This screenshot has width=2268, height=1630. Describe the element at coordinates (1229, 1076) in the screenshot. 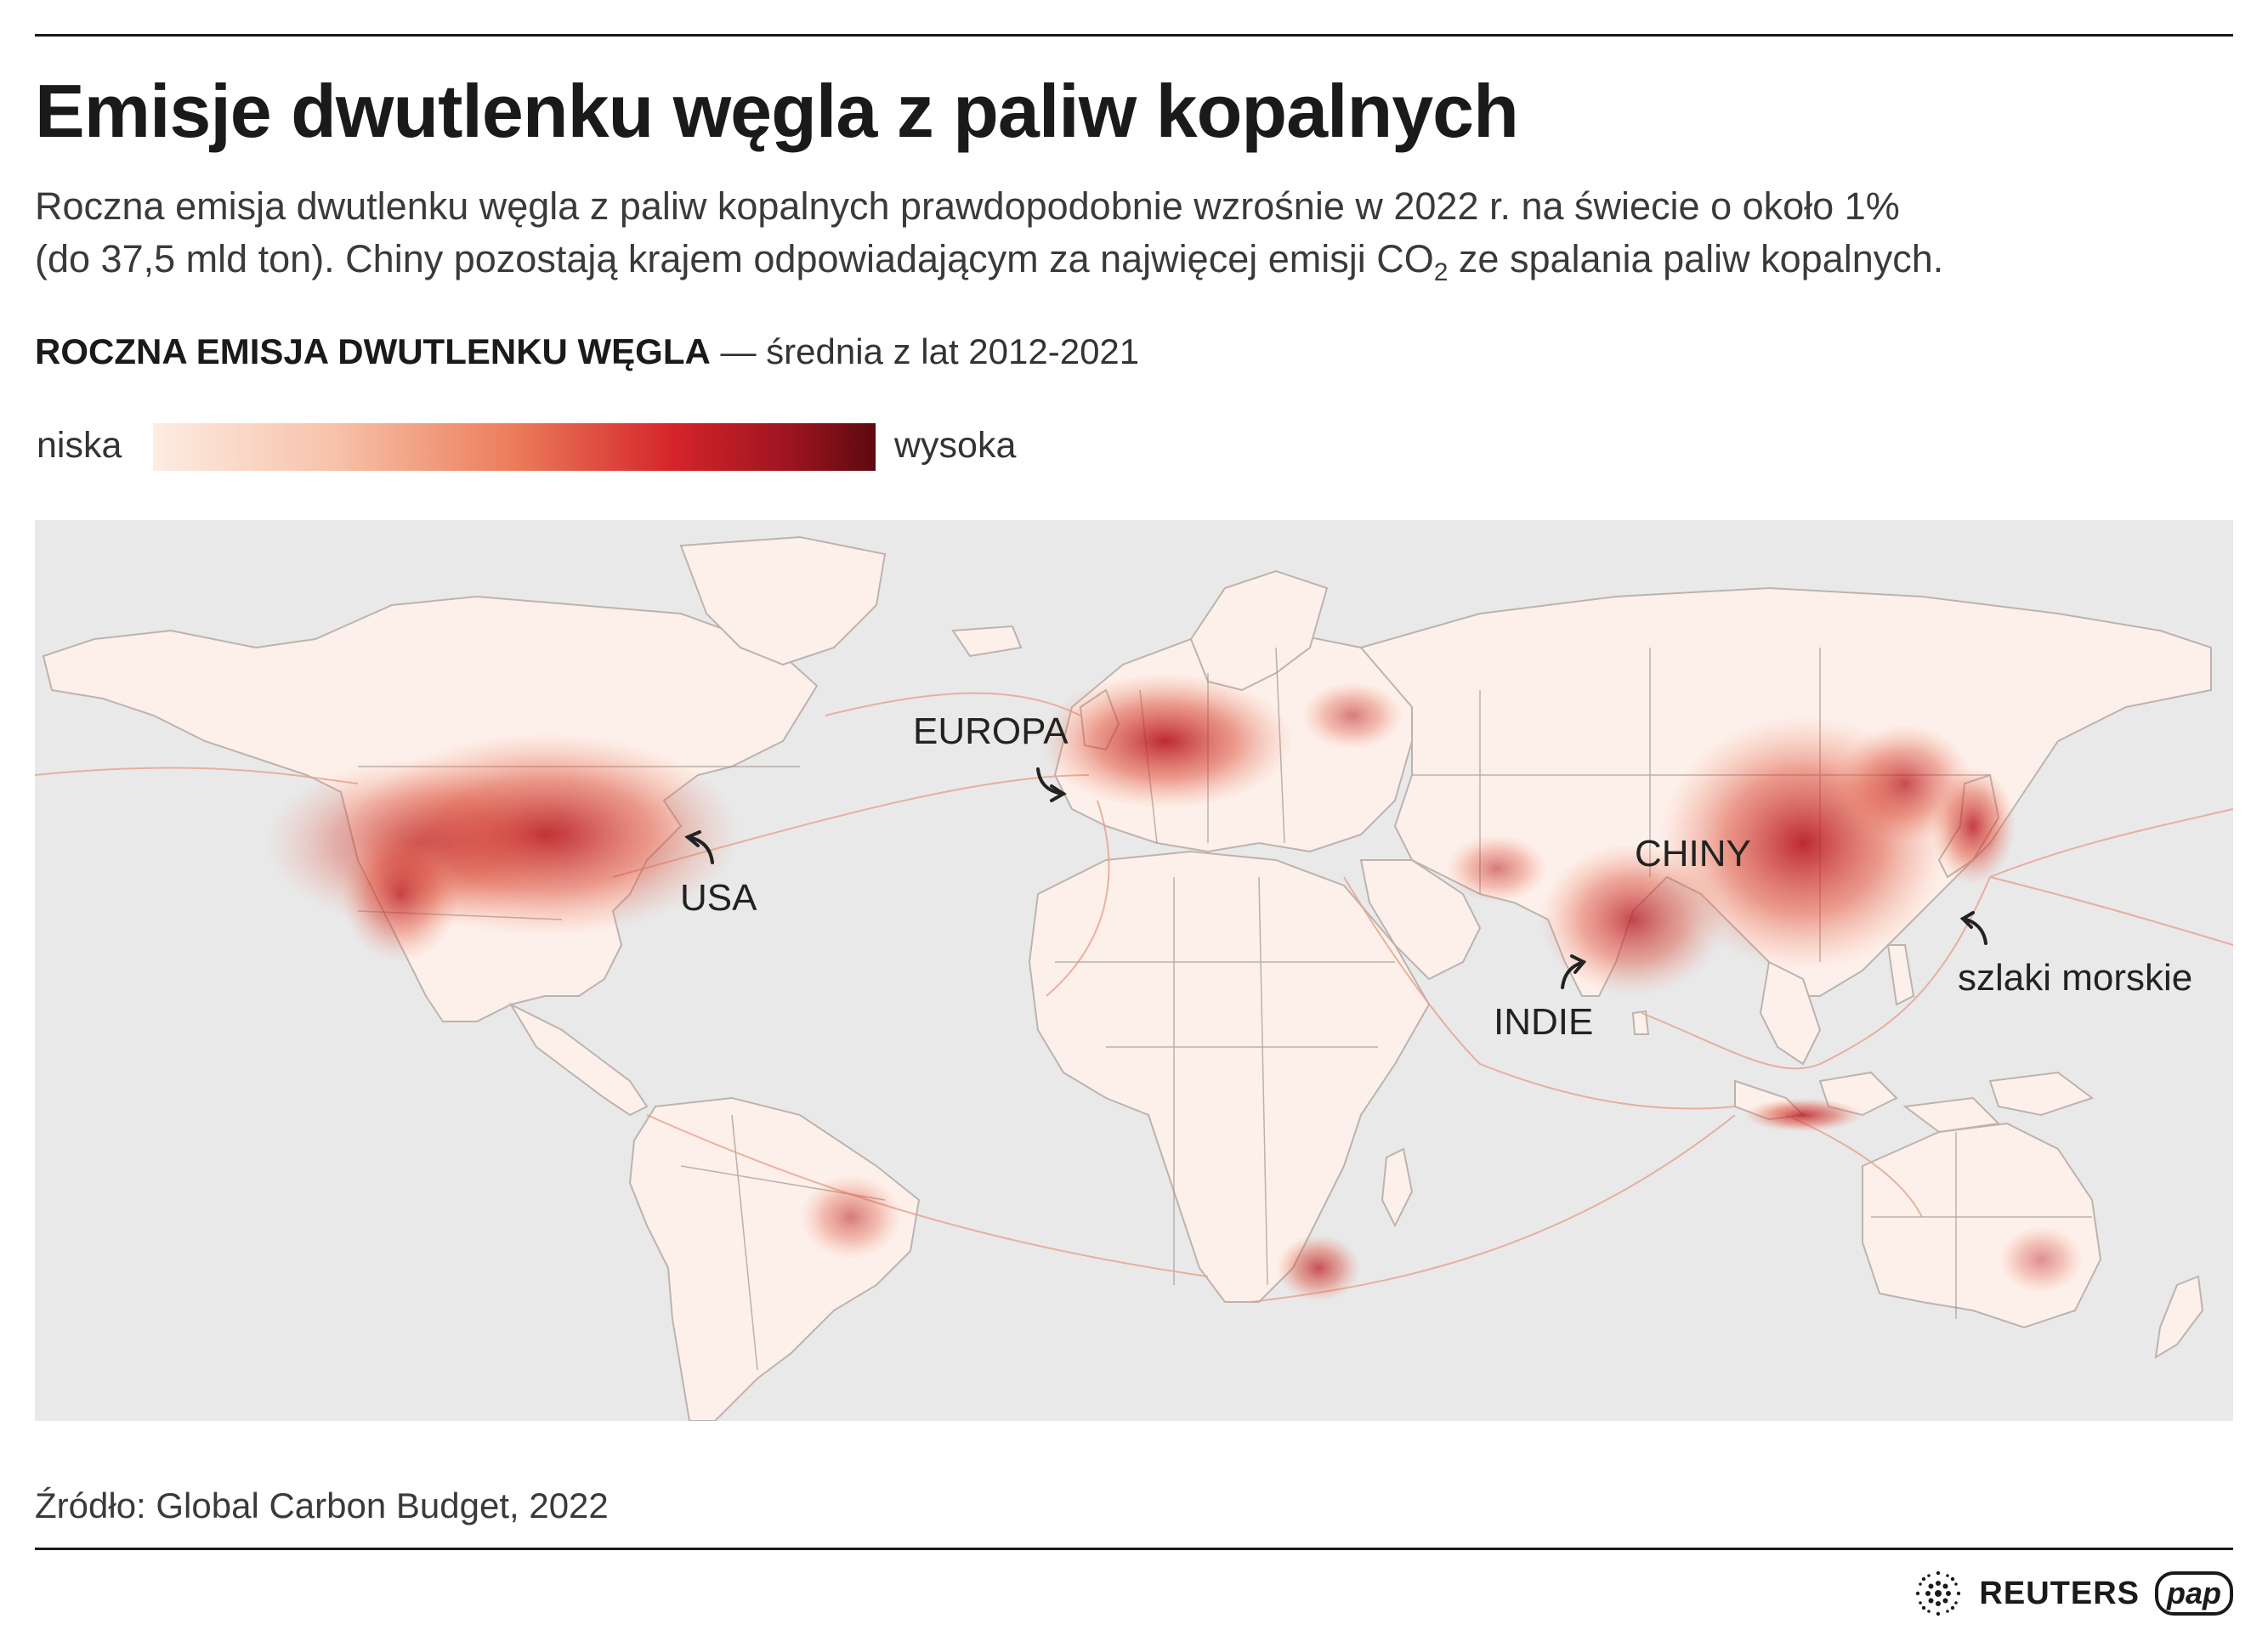

I see `land-africa` at that location.